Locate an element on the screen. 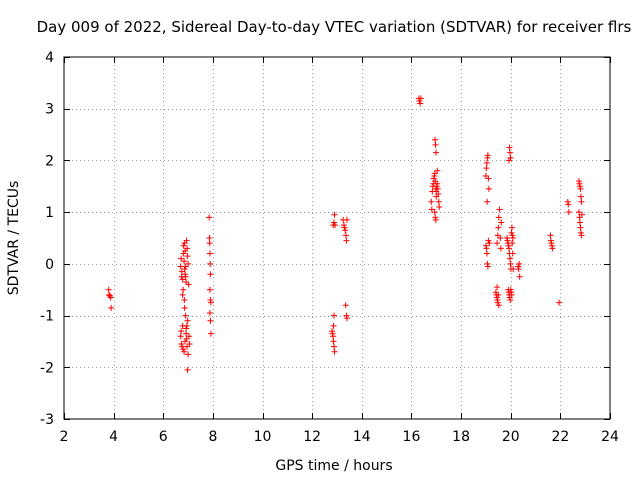 Image resolution: width=640 pixels, height=480 pixels. x-tick-label: 6 is located at coordinates (163, 437).